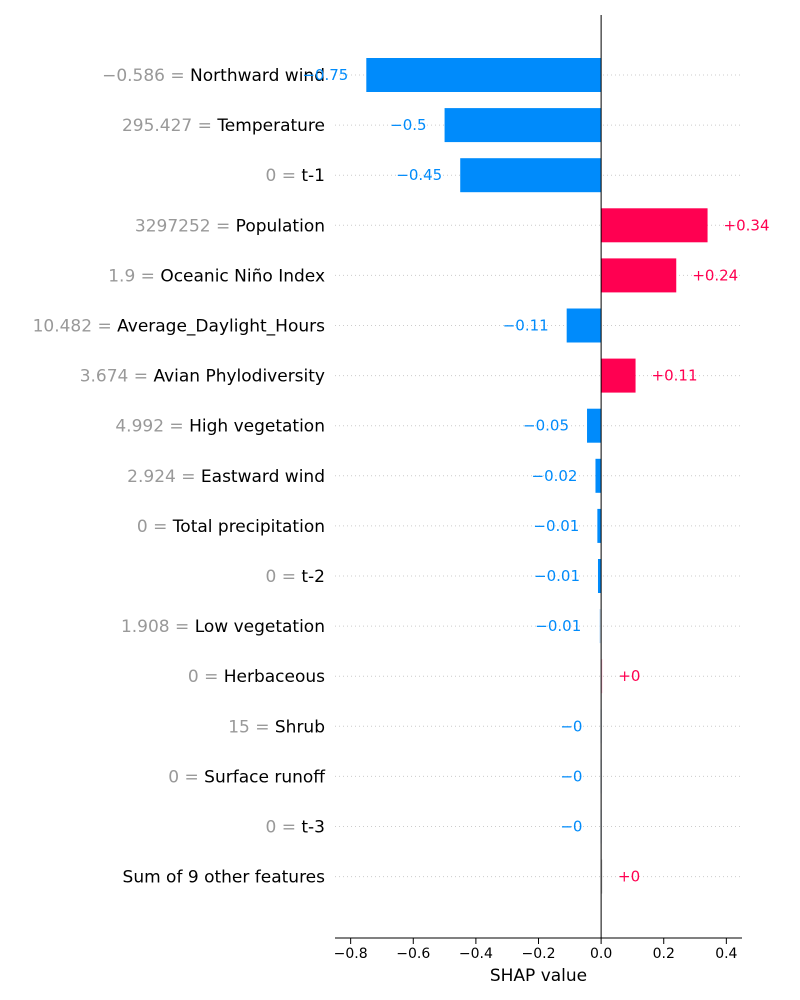 This screenshot has width=800, height=1000. I want to click on feature-label: 0 = t-1, so click(296, 176).